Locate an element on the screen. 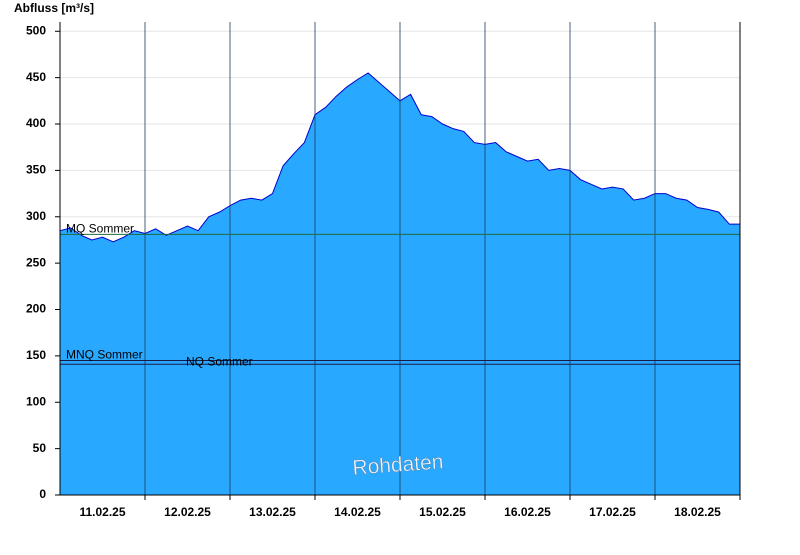  y-tick-label: 450 is located at coordinates (36, 77).